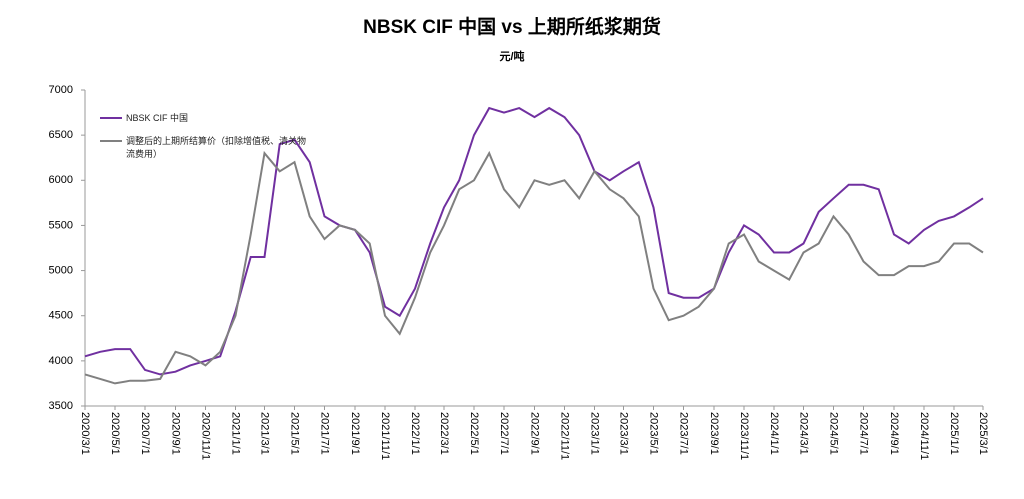  What do you see at coordinates (714, 433) in the screenshot?
I see `x-tick-label: 2023/9/1` at bounding box center [714, 433].